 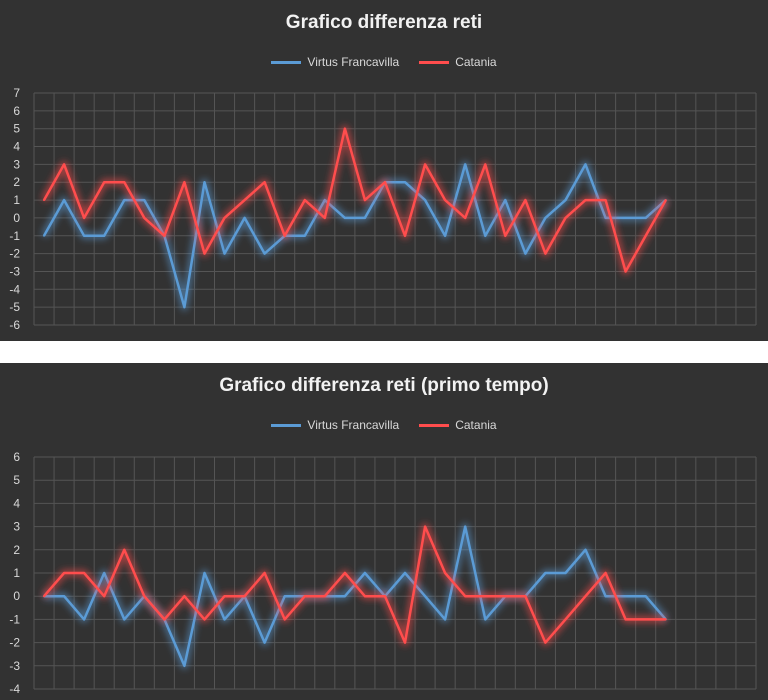 What do you see at coordinates (384, 385) in the screenshot?
I see `chart-title: Grafico differenza reti (primo tempo)` at bounding box center [384, 385].